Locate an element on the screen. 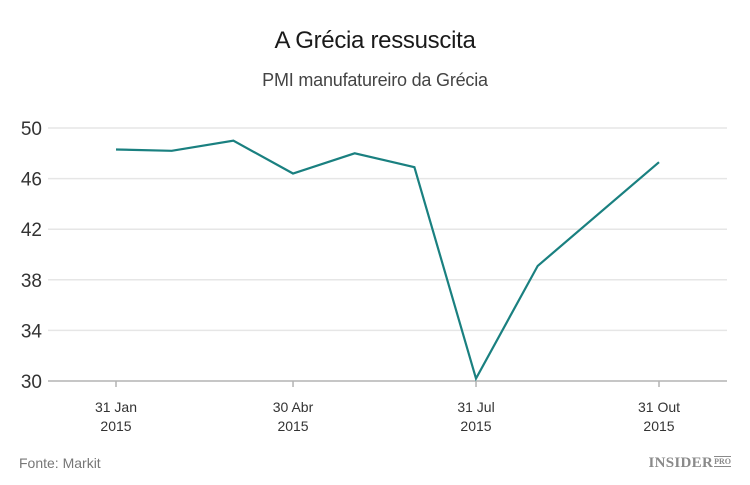 This screenshot has height=485, width=750. x-tick-label: 31 Jul is located at coordinates (475, 407).